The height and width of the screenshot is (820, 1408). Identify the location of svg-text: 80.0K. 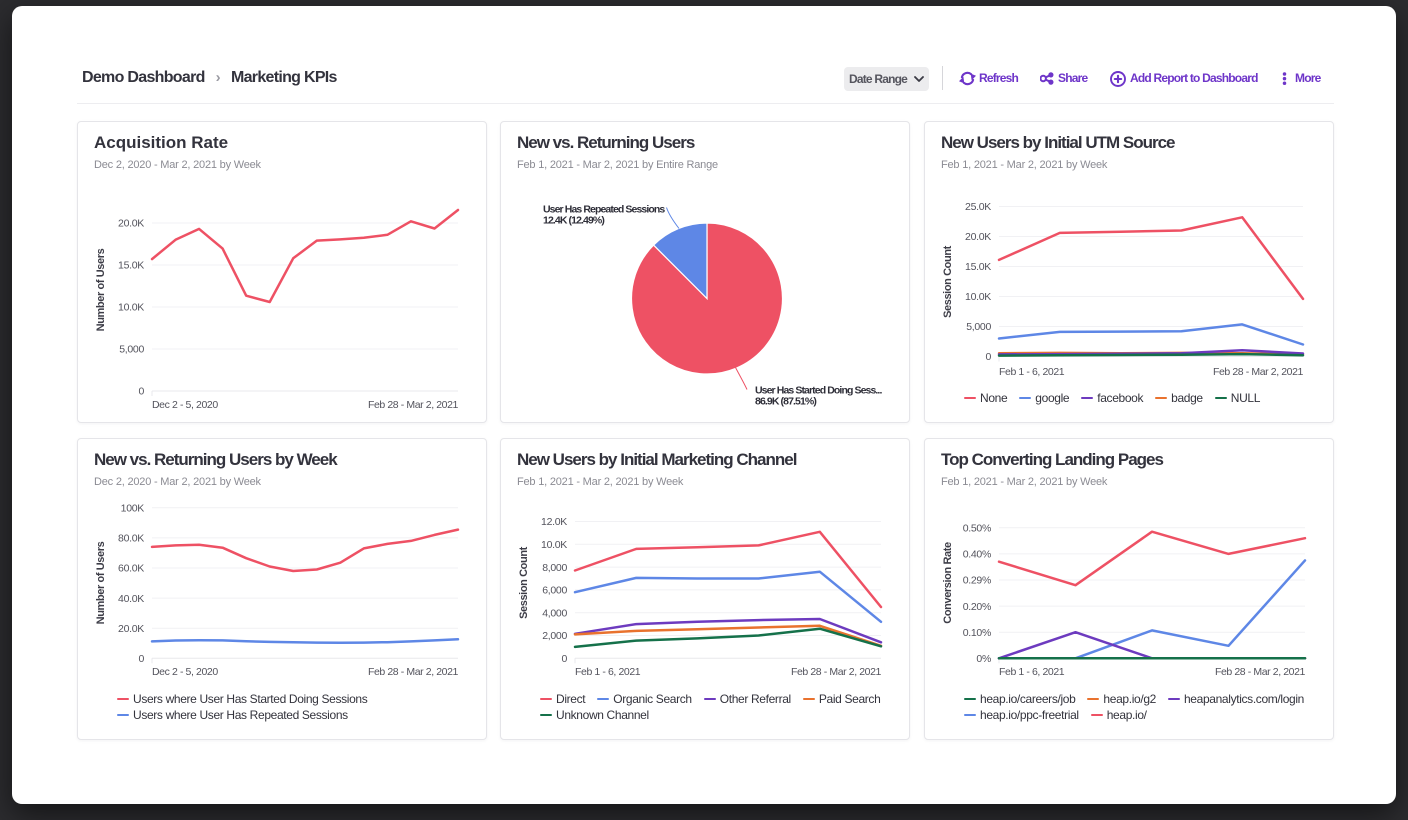
(131, 539).